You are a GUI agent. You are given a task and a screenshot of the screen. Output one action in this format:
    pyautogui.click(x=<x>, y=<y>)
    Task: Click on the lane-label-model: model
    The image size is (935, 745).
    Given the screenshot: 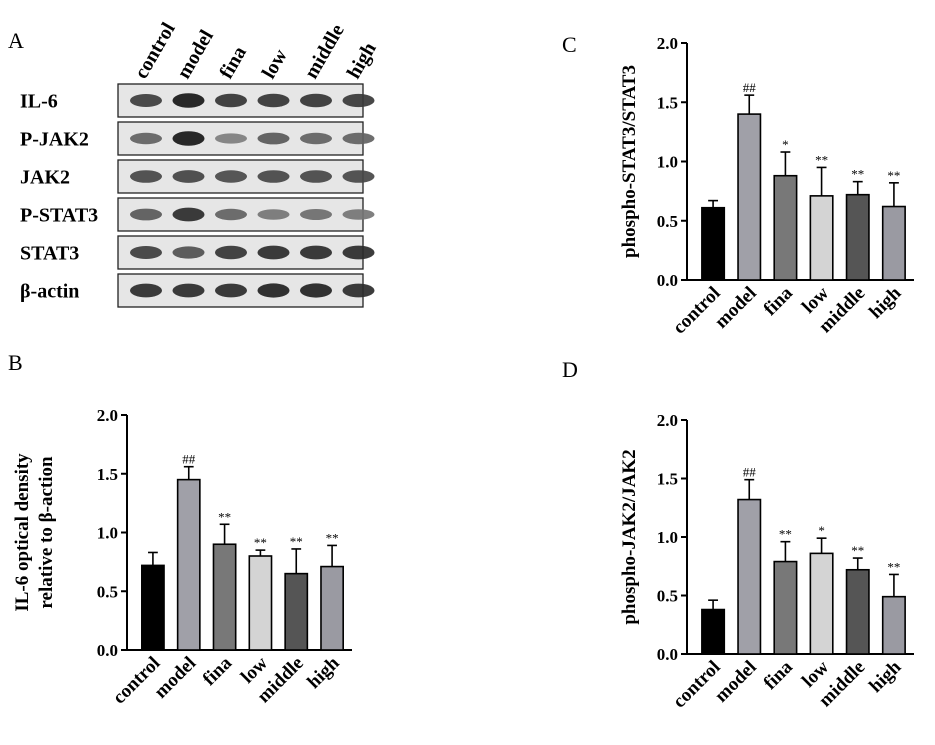 What is the action you would take?
    pyautogui.click(x=195, y=54)
    